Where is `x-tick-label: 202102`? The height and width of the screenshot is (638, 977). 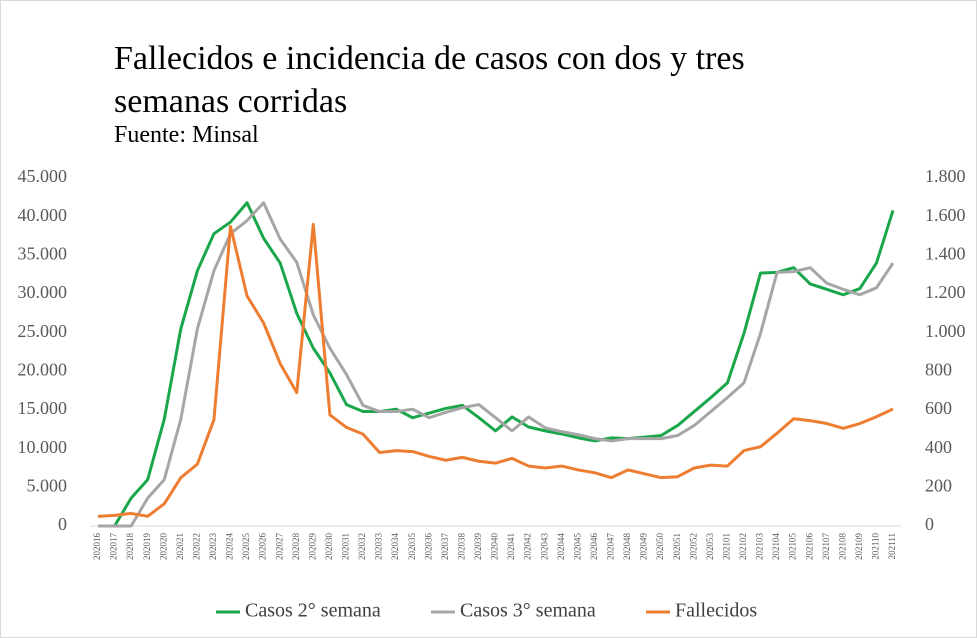
x-tick-label: 202102 is located at coordinates (743, 546).